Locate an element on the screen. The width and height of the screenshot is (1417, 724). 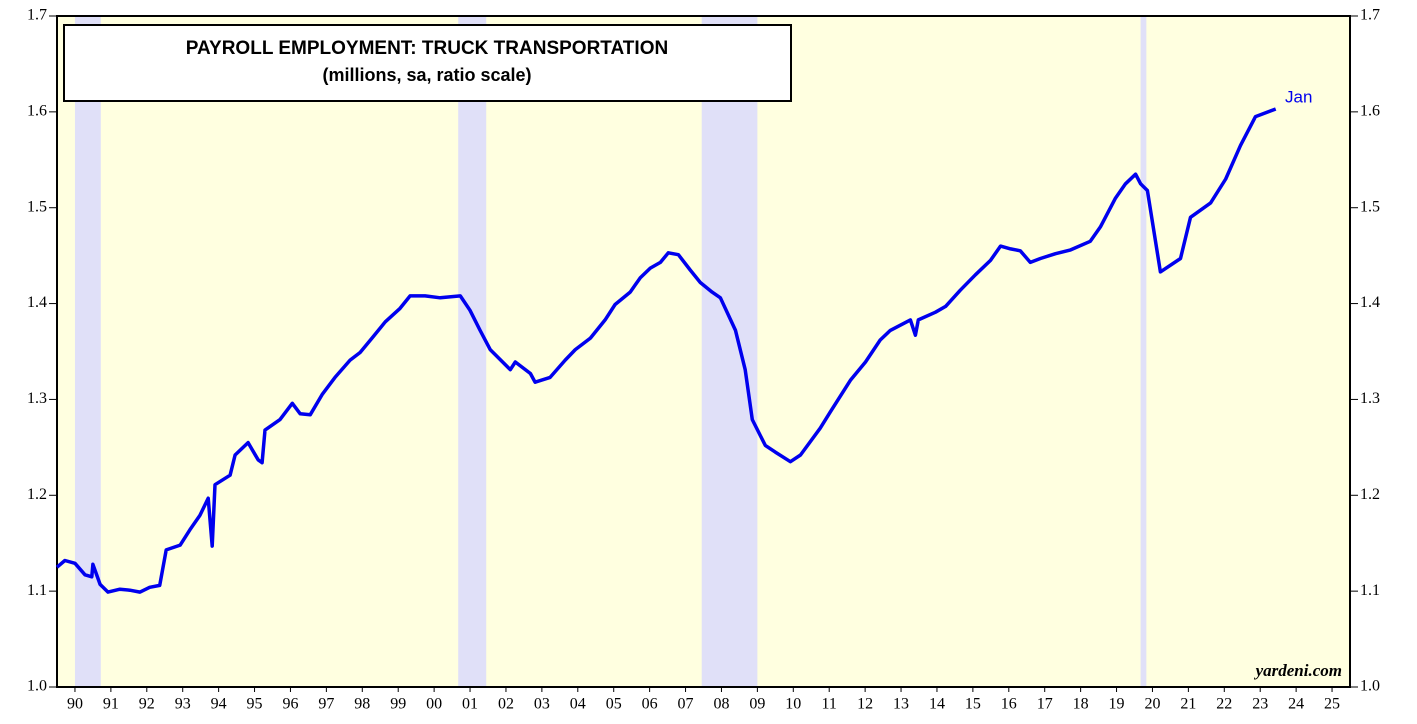
y-tick-label: 1.0 is located at coordinates (37, 686).